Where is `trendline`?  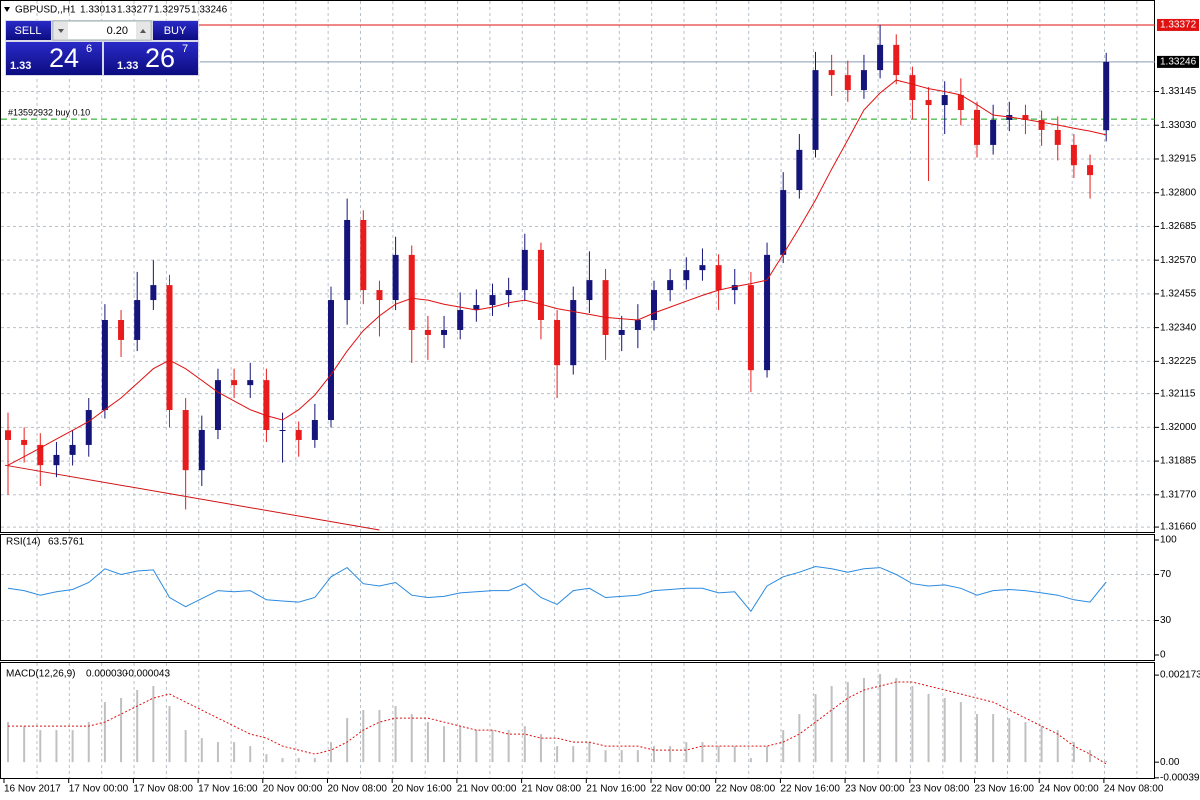
trendline is located at coordinates (192, 497).